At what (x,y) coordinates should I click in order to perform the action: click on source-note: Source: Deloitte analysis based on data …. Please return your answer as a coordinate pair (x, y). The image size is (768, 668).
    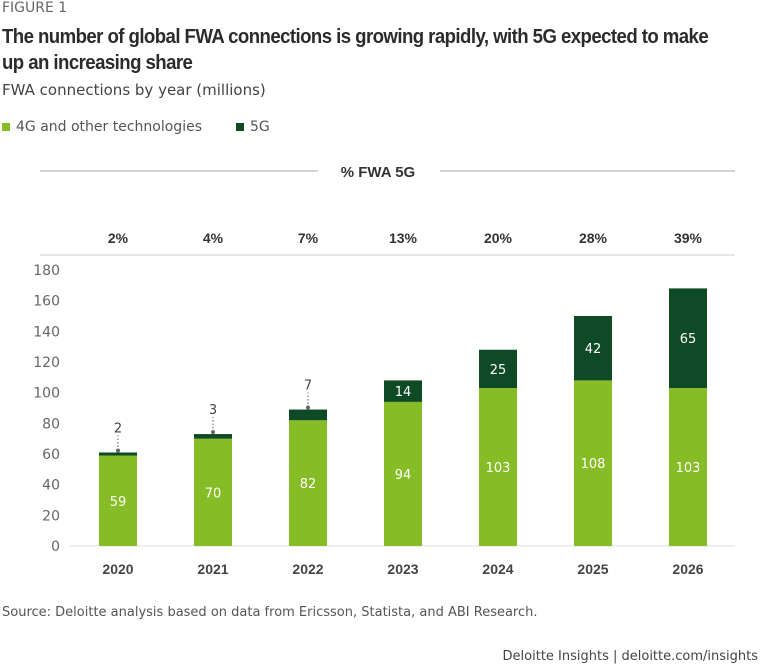
    Looking at the image, I should click on (270, 612).